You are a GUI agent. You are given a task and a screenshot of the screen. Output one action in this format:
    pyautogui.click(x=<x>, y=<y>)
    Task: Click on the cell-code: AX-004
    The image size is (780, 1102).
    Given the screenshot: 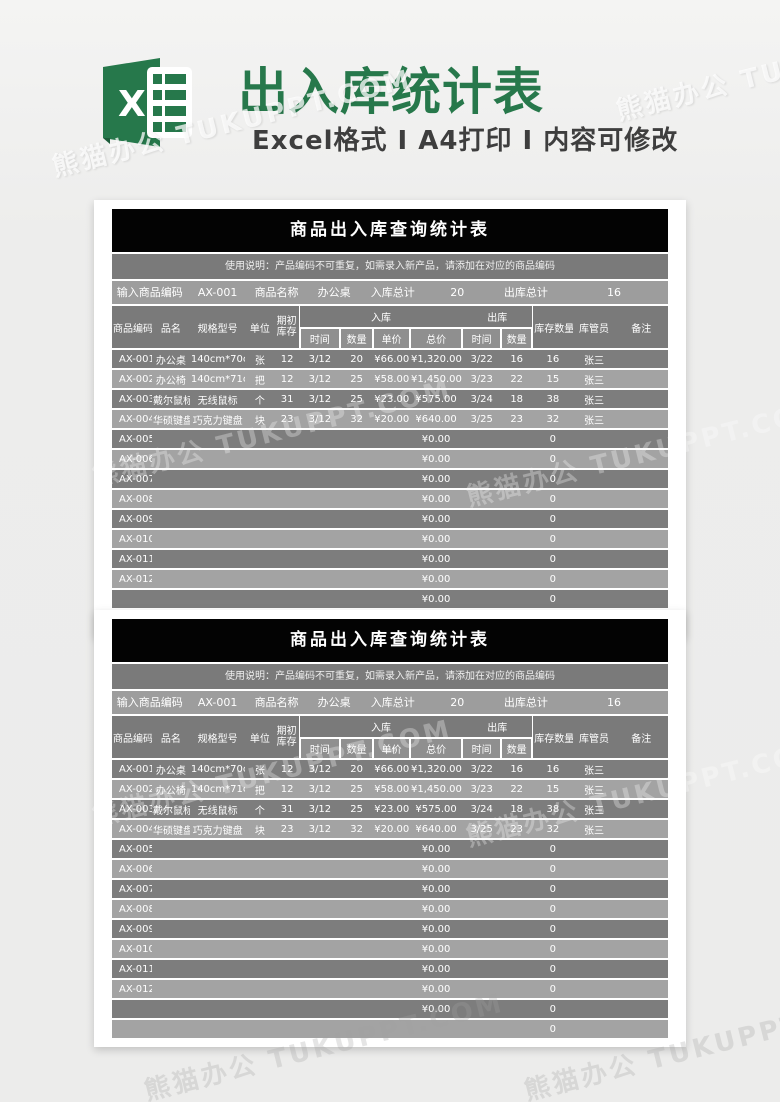 What is the action you would take?
    pyautogui.click(x=132, y=419)
    